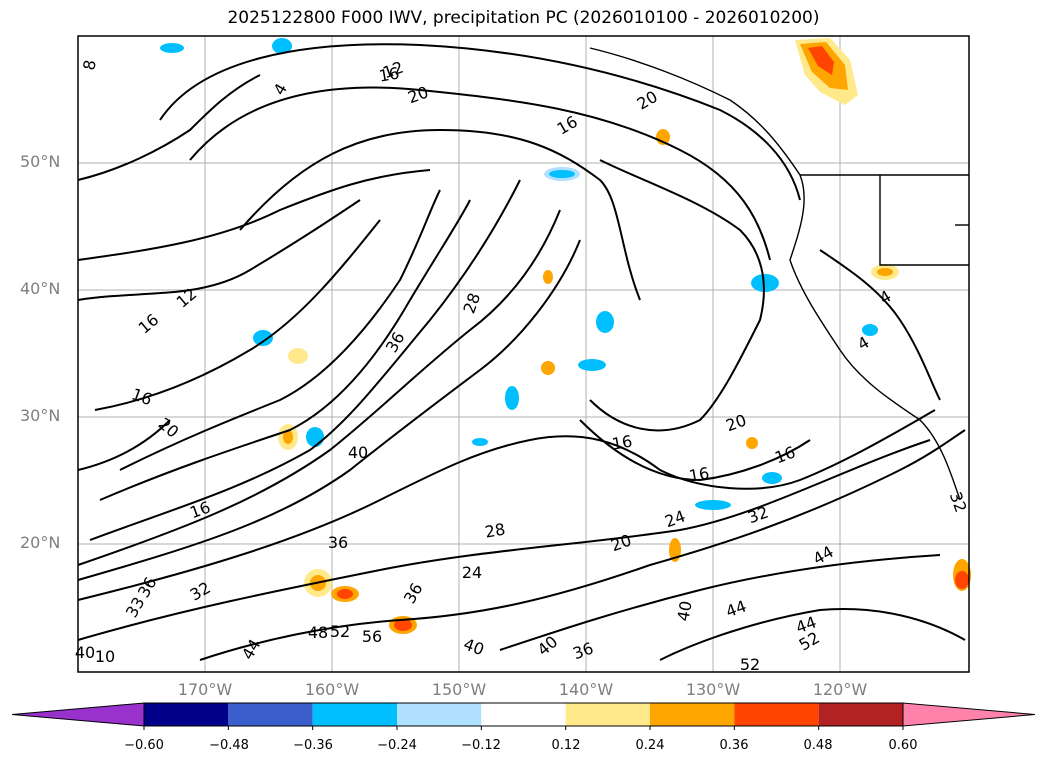 The image size is (1047, 765). Describe the element at coordinates (494, 530) in the screenshot. I see `contour-label: 28` at that location.